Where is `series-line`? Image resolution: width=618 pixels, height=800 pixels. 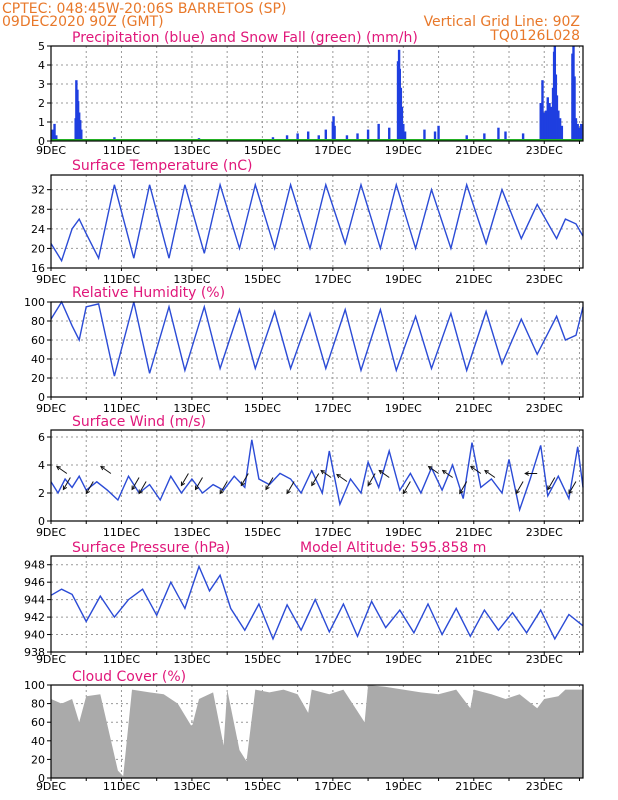
series-line is located at coordinates (317, 222).